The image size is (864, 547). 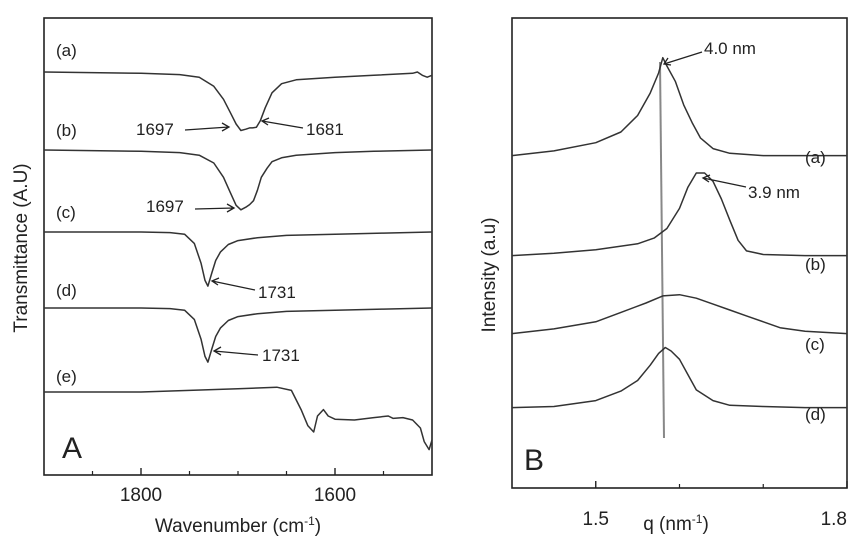 I want to click on panel-label-a: A, so click(x=72, y=448).